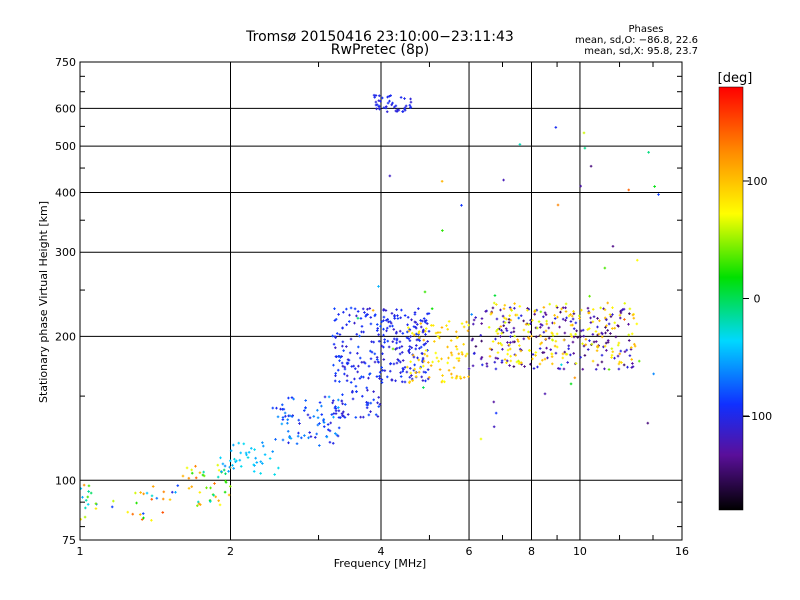 This screenshot has width=800, height=600. Describe the element at coordinates (682, 551) in the screenshot. I see `x-tick-label: 16` at that location.